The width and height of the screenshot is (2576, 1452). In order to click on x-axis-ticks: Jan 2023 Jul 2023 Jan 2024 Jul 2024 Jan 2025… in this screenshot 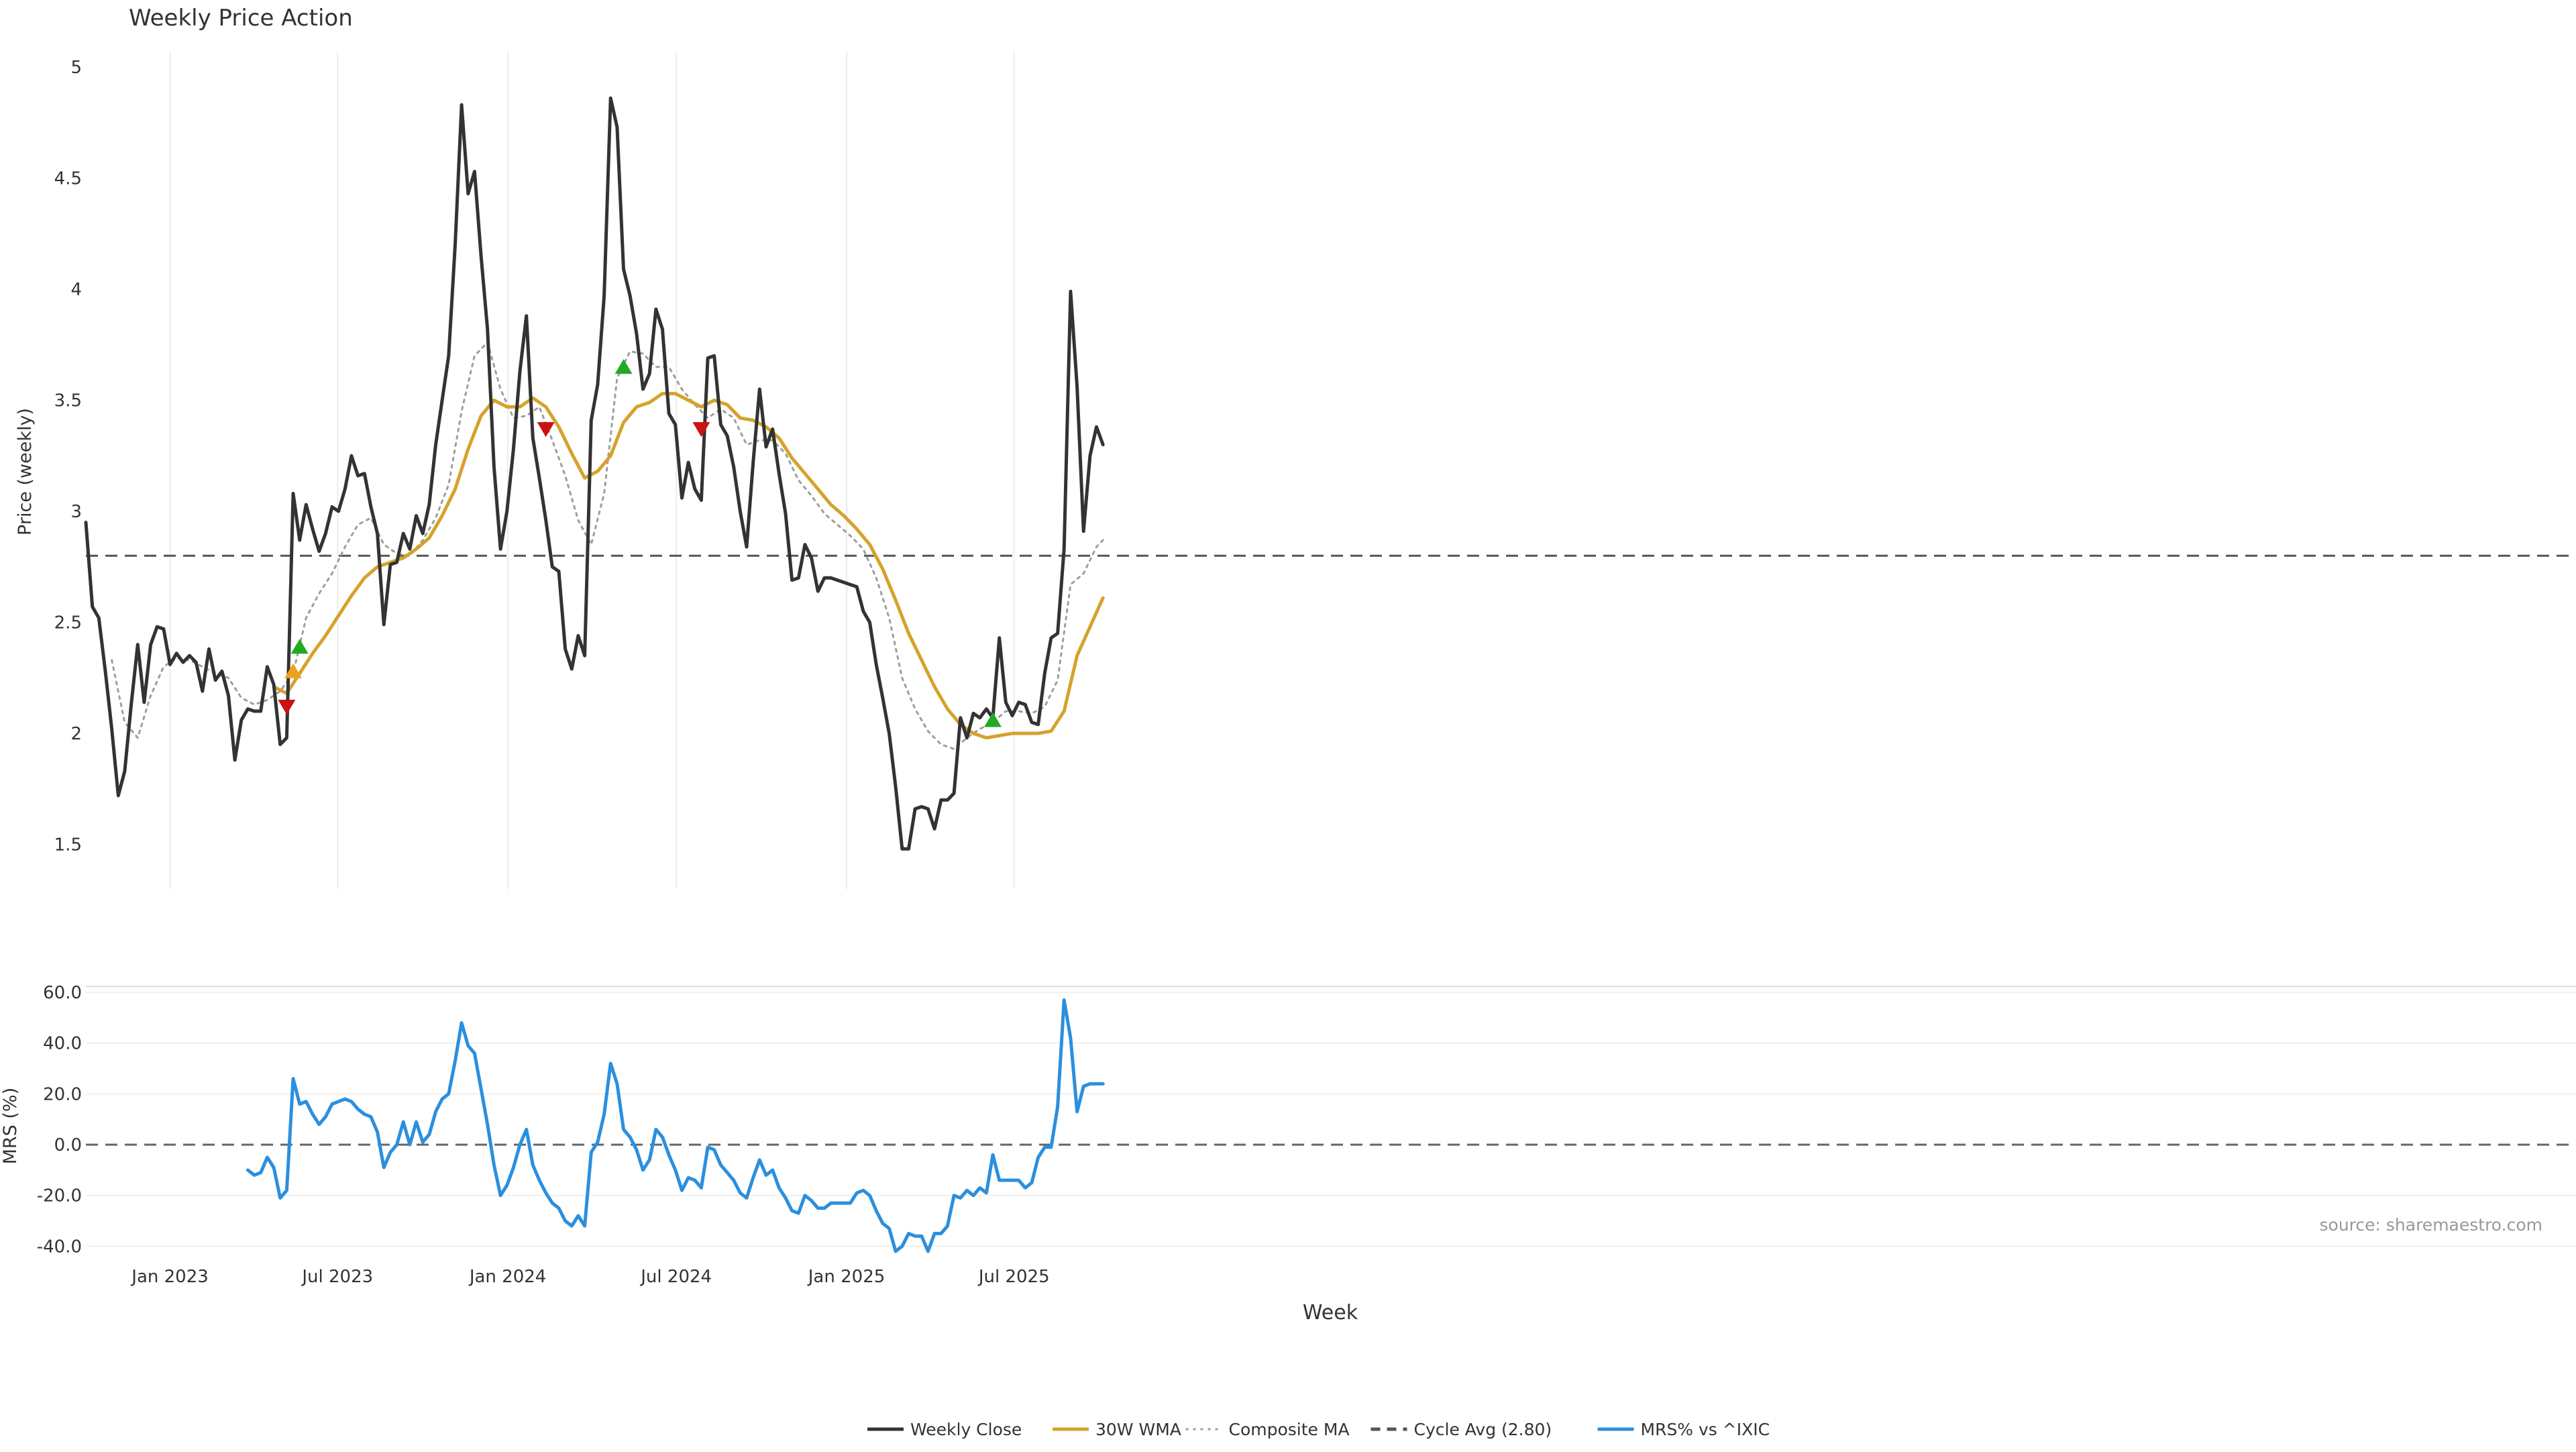, I will do `click(589, 1277)`.